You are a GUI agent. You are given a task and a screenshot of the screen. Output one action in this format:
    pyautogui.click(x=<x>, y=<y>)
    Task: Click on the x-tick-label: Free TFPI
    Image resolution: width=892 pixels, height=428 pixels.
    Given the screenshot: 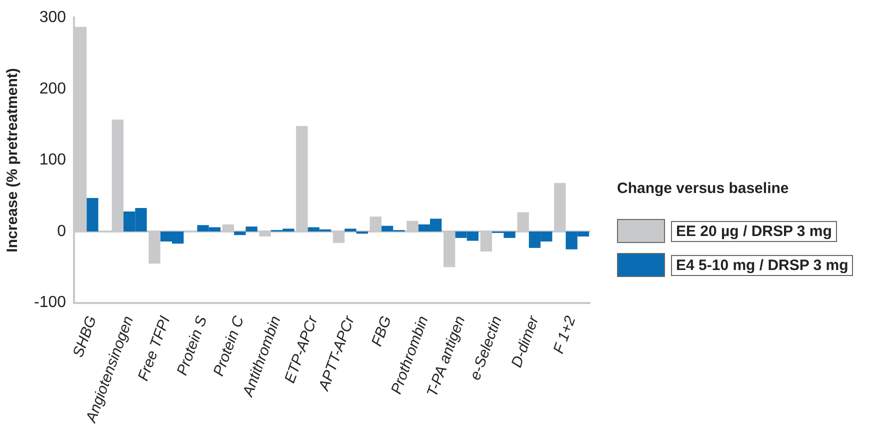 What is the action you would take?
    pyautogui.click(x=154, y=349)
    